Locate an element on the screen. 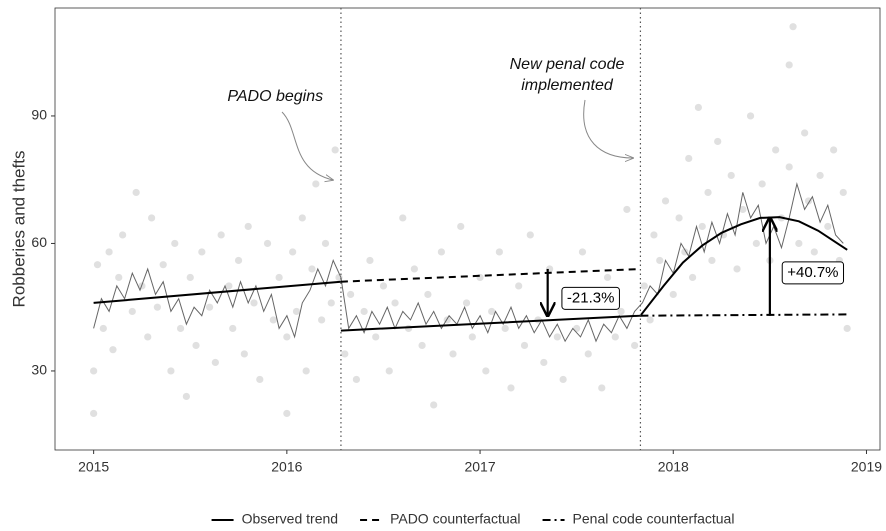 The width and height of the screenshot is (886, 531). effect-label: -21.3% is located at coordinates (591, 297).